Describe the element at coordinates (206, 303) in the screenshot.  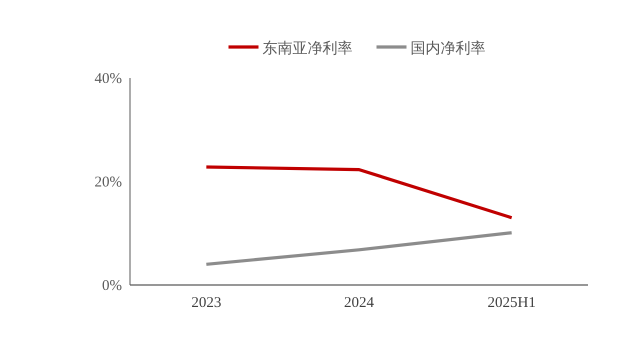
I see `x-tick-label: 2023` at that location.